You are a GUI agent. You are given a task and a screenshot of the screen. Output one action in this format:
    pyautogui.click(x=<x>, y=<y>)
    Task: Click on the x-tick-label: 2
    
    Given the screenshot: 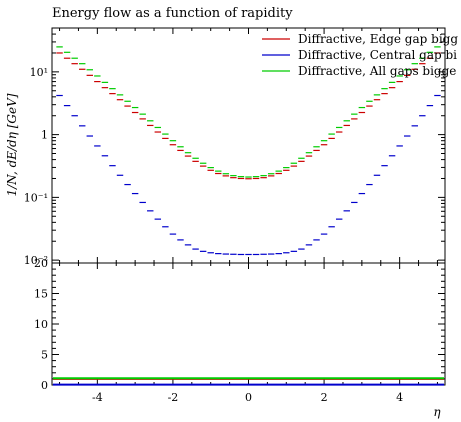 What is the action you would take?
    pyautogui.click(x=324, y=397)
    